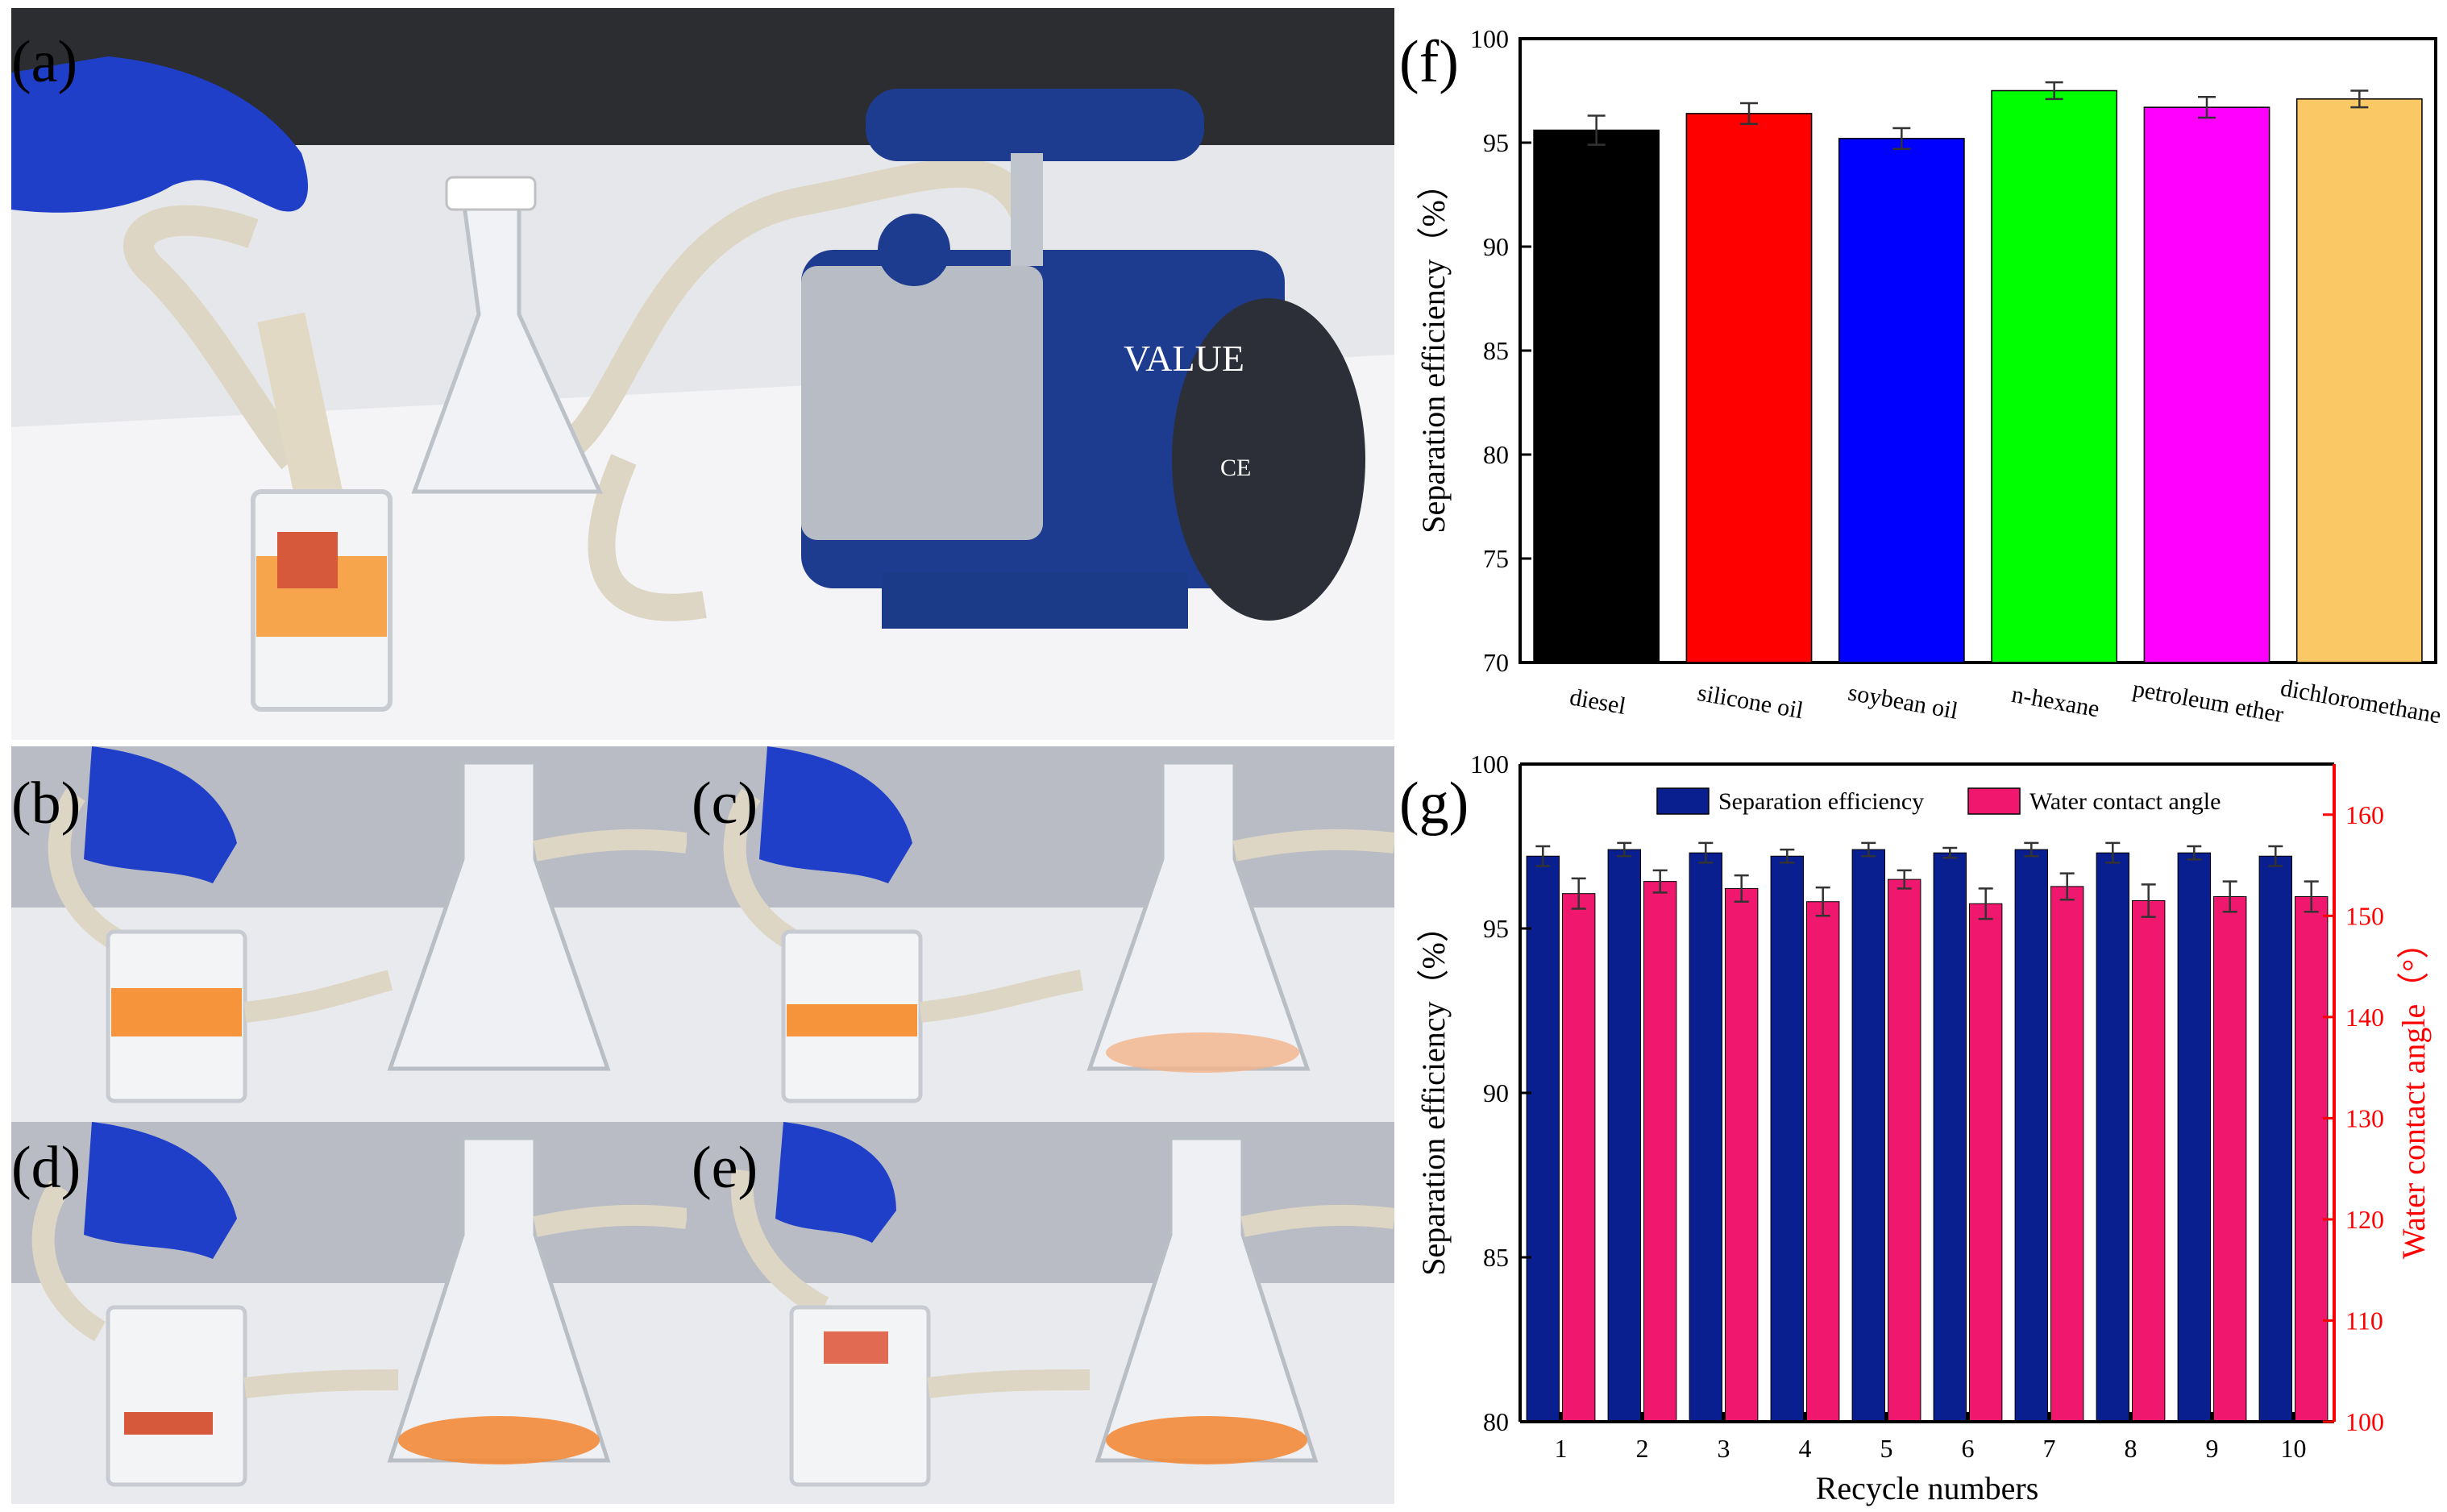 The image size is (2447, 1512). Describe the element at coordinates (2213, 1448) in the screenshot. I see `x-tick-label: 9` at that location.